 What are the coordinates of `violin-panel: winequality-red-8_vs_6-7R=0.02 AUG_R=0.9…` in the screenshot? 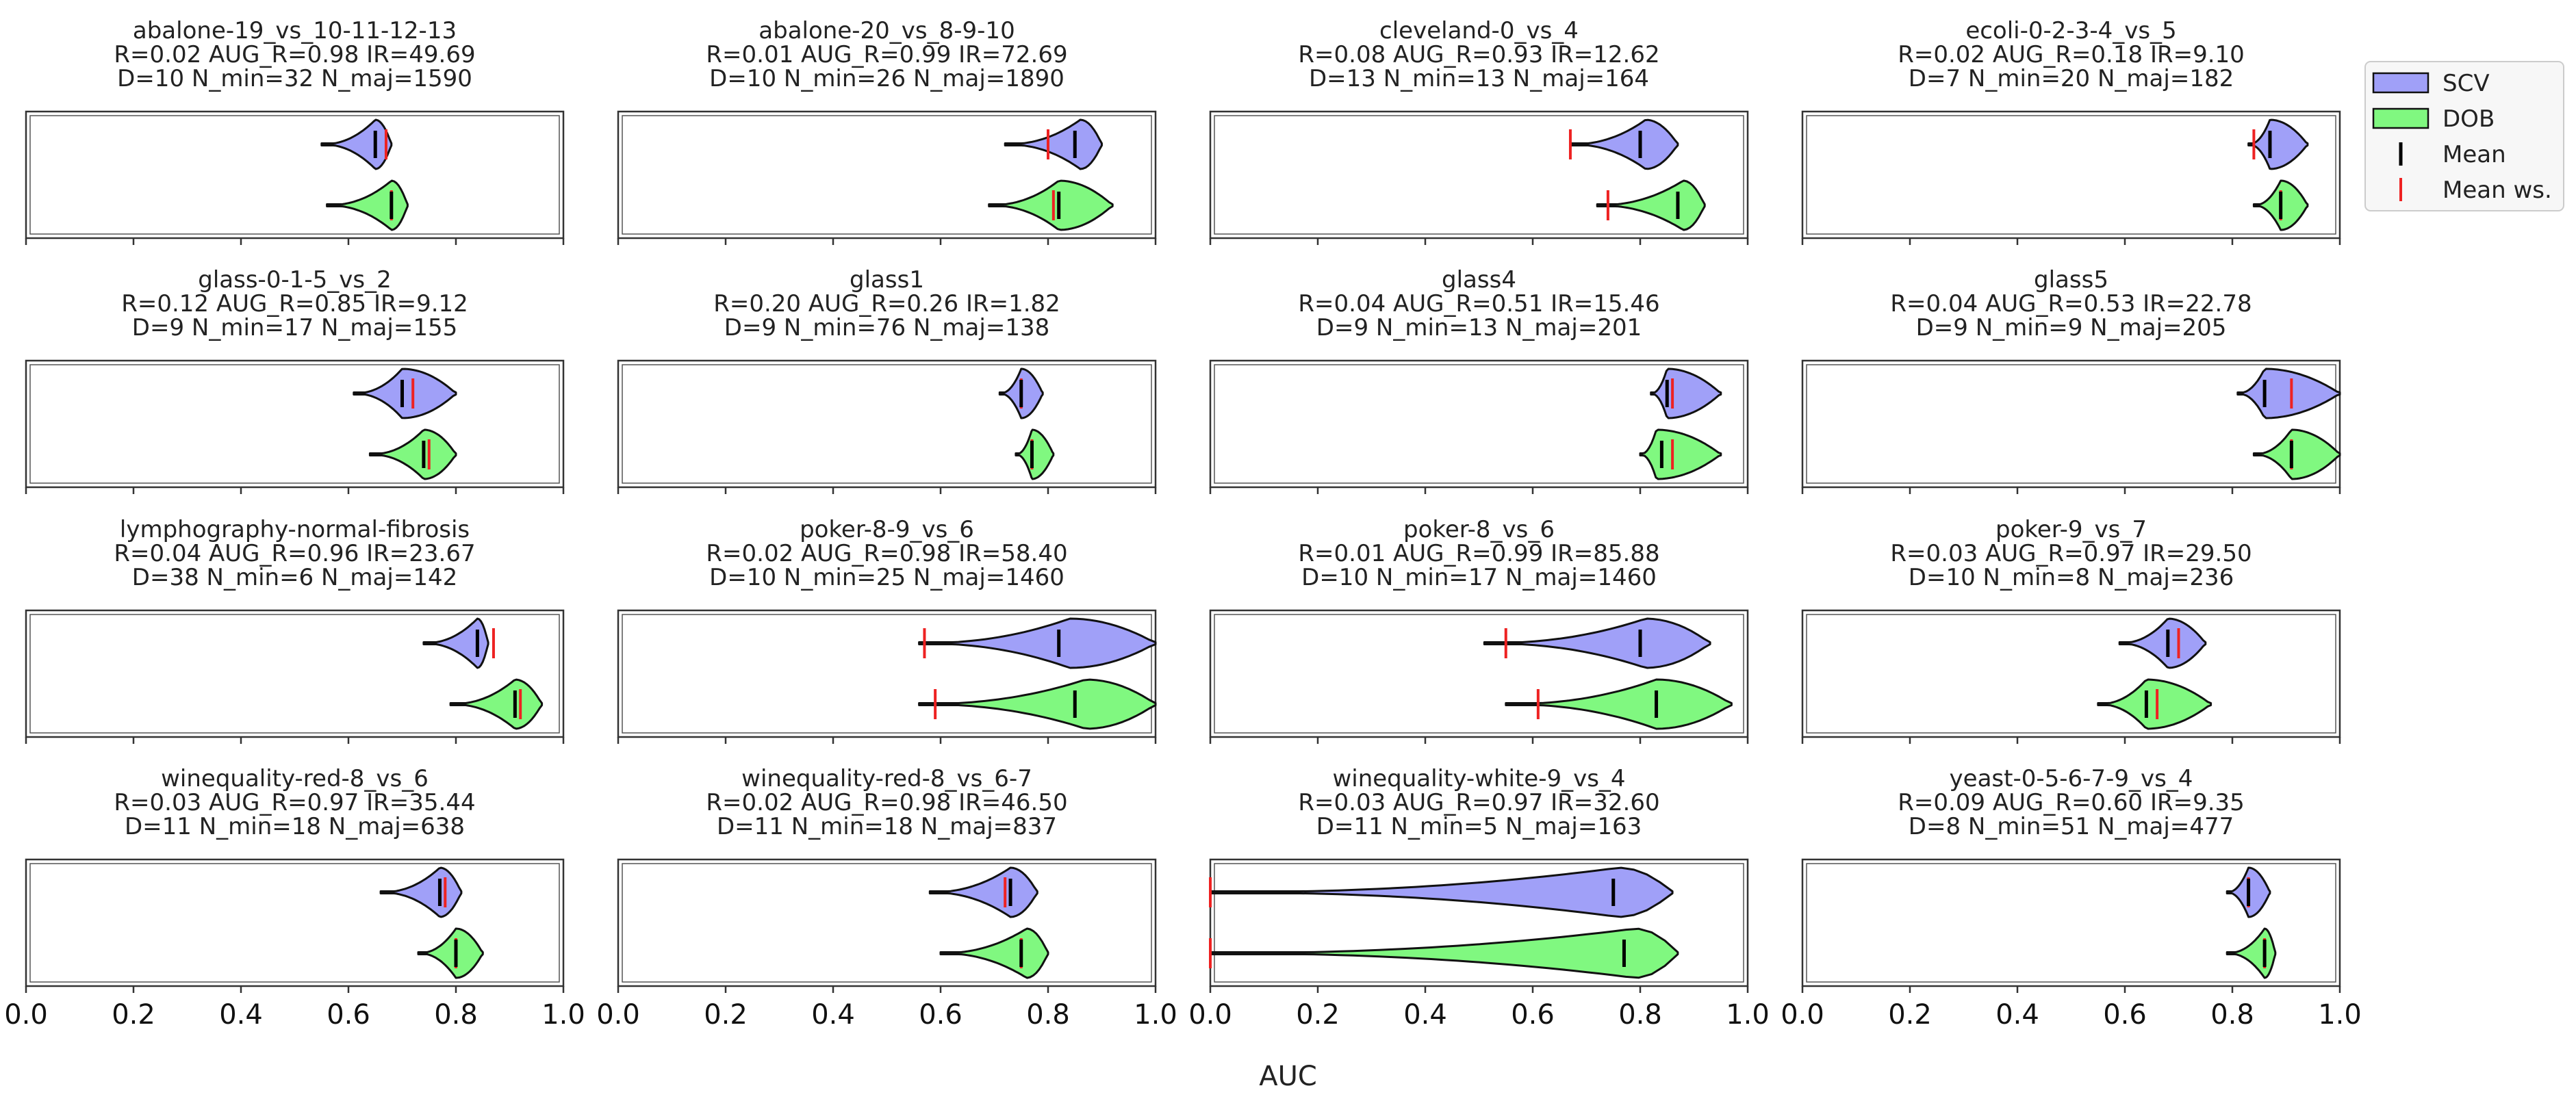 It's located at (886, 898).